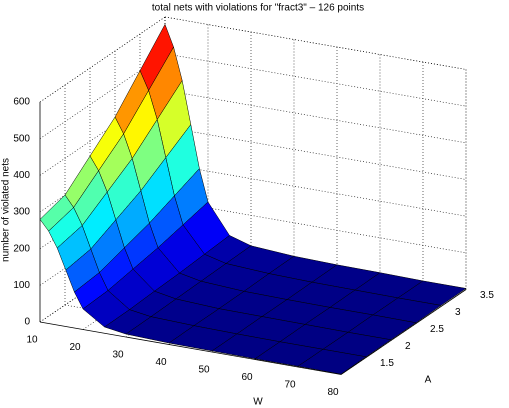  Describe the element at coordinates (387, 363) in the screenshot. I see `y-tick-label: 1.5` at that location.